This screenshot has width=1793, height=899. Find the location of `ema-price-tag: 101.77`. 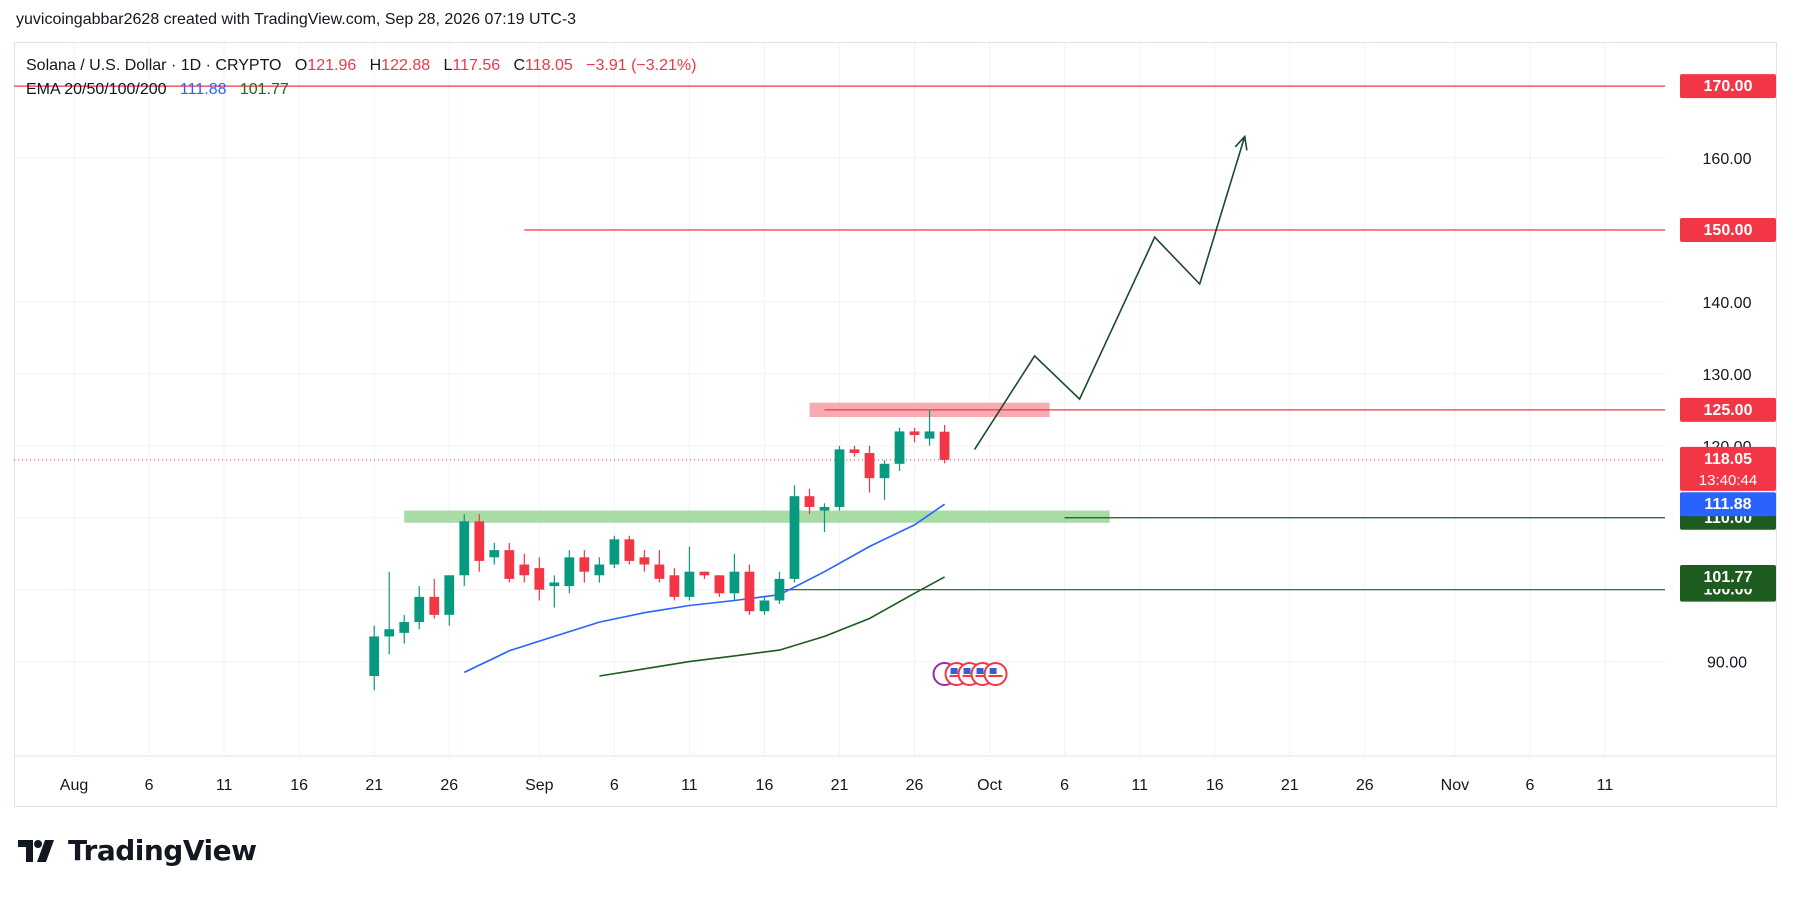

ema-price-tag: 101.77 is located at coordinates (1728, 577).